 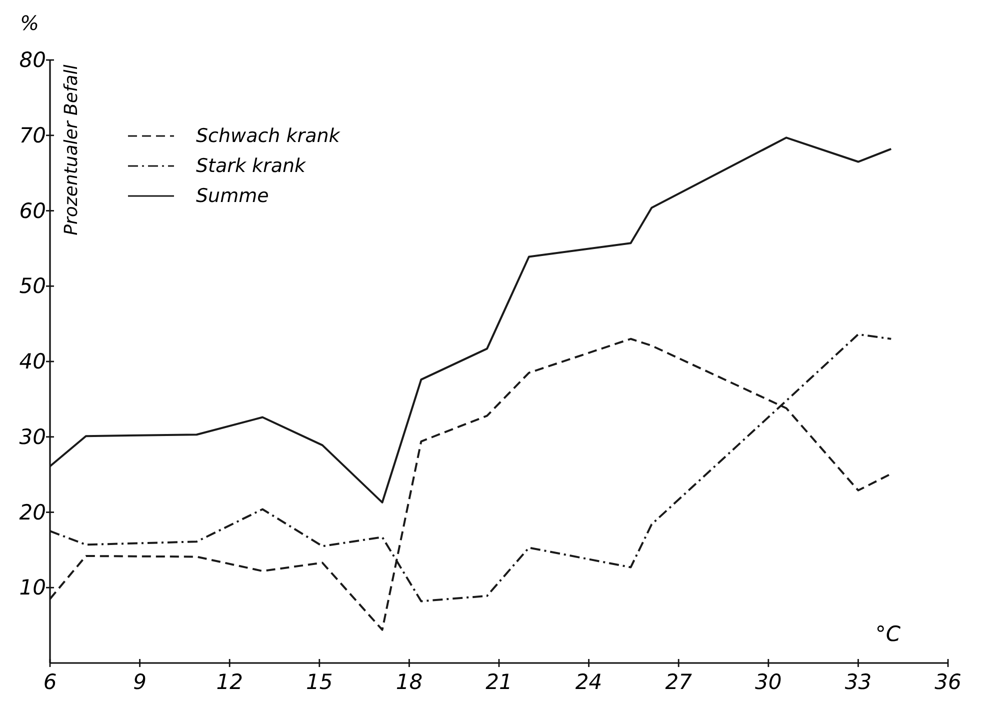 I want to click on x-tick-label: 18, so click(x=409, y=682).